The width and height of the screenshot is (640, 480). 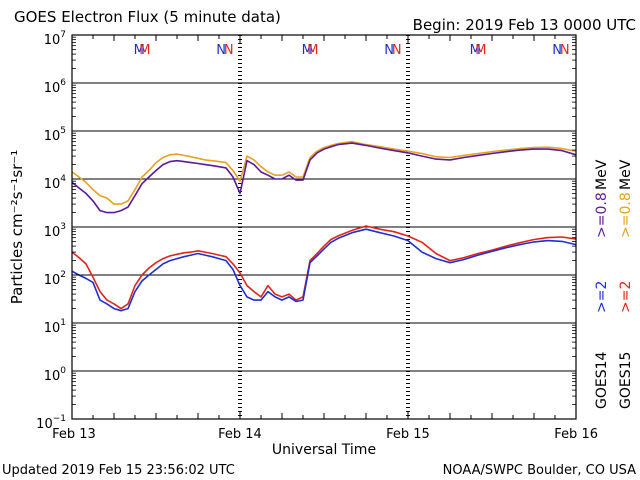 What do you see at coordinates (74, 434) in the screenshot?
I see `x-tick-label: Feb 13` at bounding box center [74, 434].